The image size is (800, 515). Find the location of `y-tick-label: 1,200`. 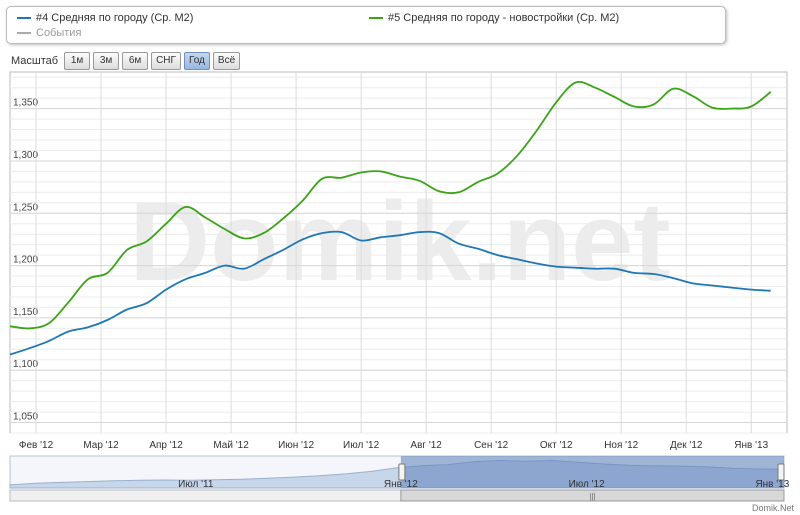

y-tick-label: 1,200 is located at coordinates (25, 260).